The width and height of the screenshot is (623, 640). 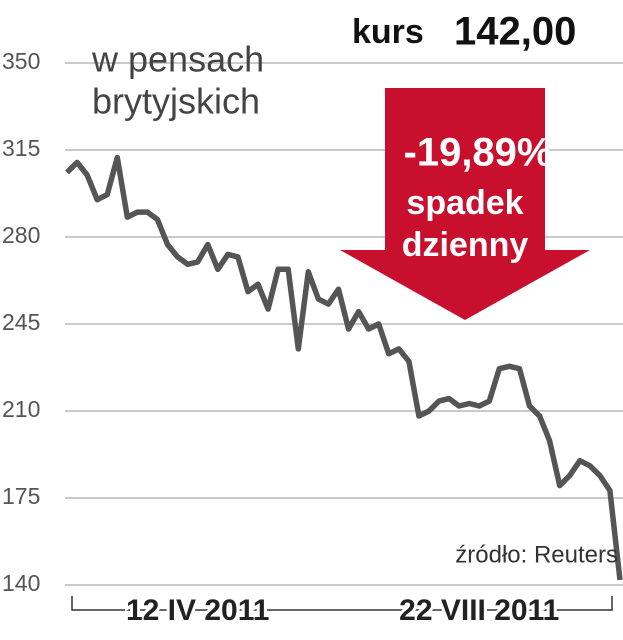 What do you see at coordinates (21, 235) in the screenshot?
I see `y-tick-label: 280` at bounding box center [21, 235].